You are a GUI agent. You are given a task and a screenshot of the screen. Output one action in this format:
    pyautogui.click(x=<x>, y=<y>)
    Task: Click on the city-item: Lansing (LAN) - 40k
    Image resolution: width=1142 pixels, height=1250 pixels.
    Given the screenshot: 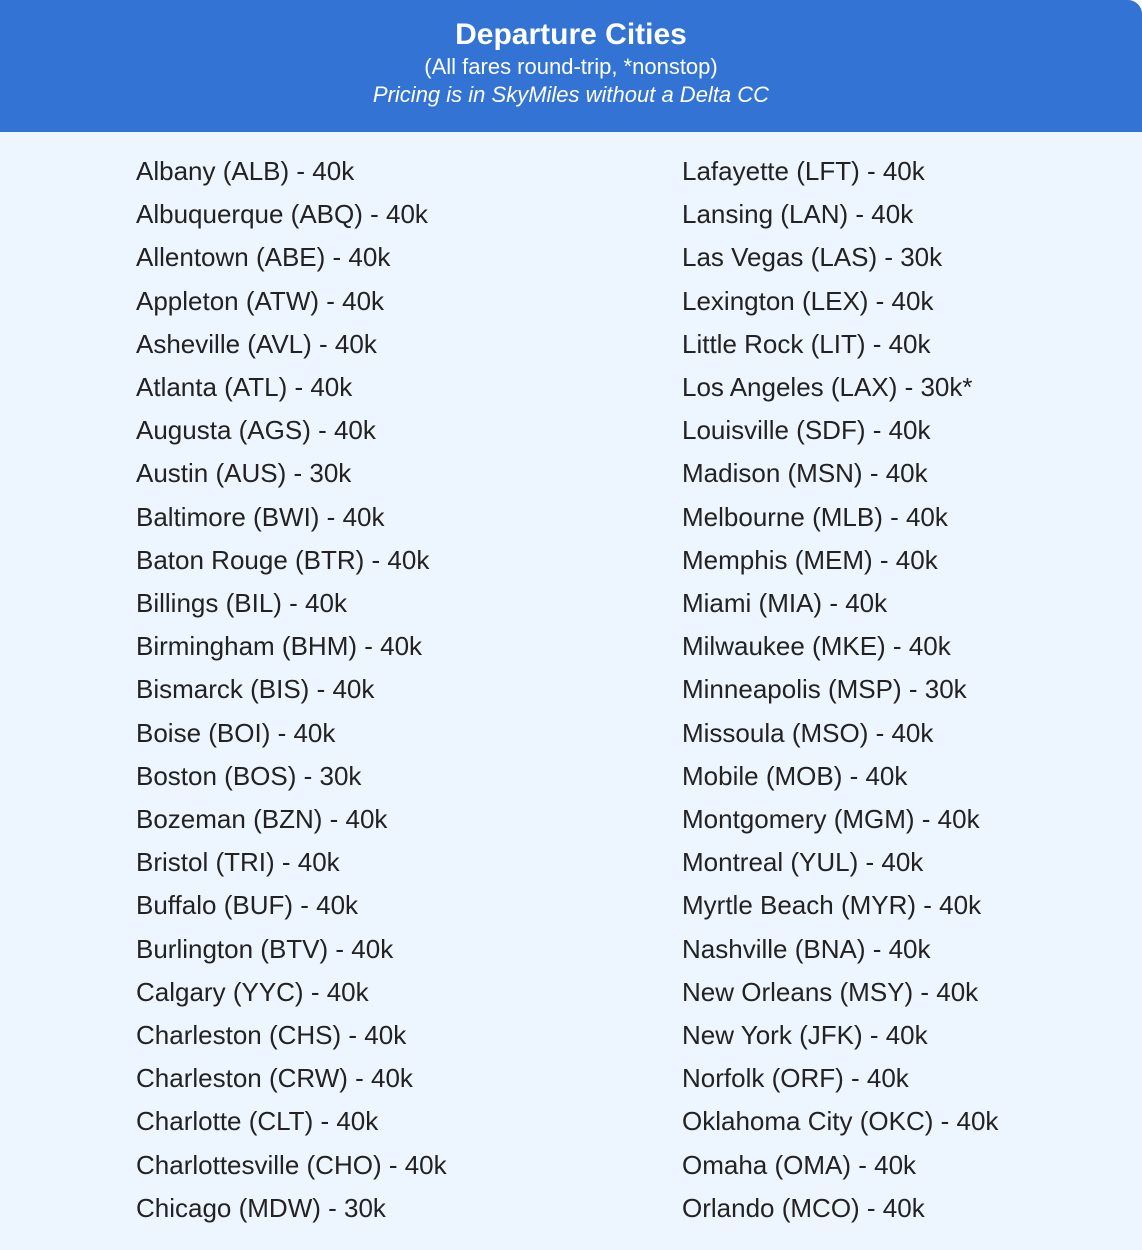 What is the action you would take?
    pyautogui.click(x=798, y=214)
    